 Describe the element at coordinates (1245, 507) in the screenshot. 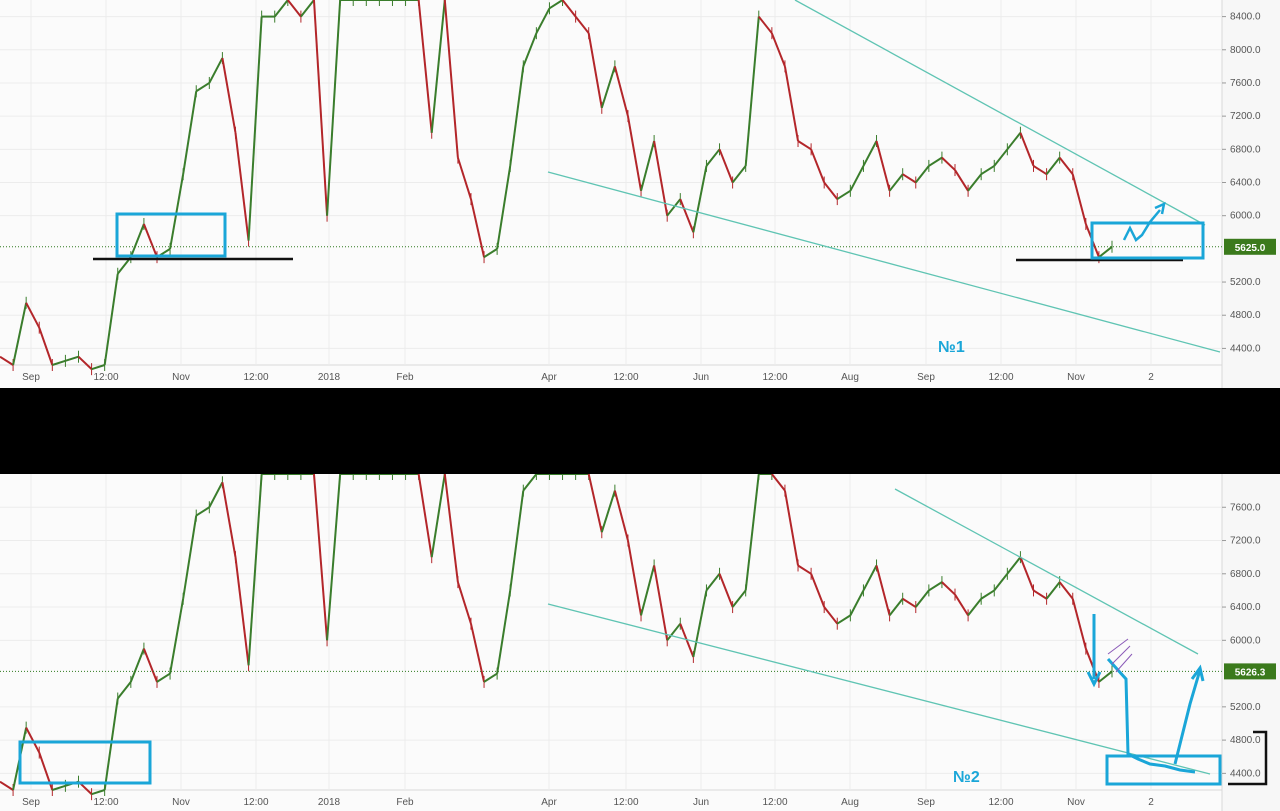

I see `y-tick-label: 7600.0` at that location.